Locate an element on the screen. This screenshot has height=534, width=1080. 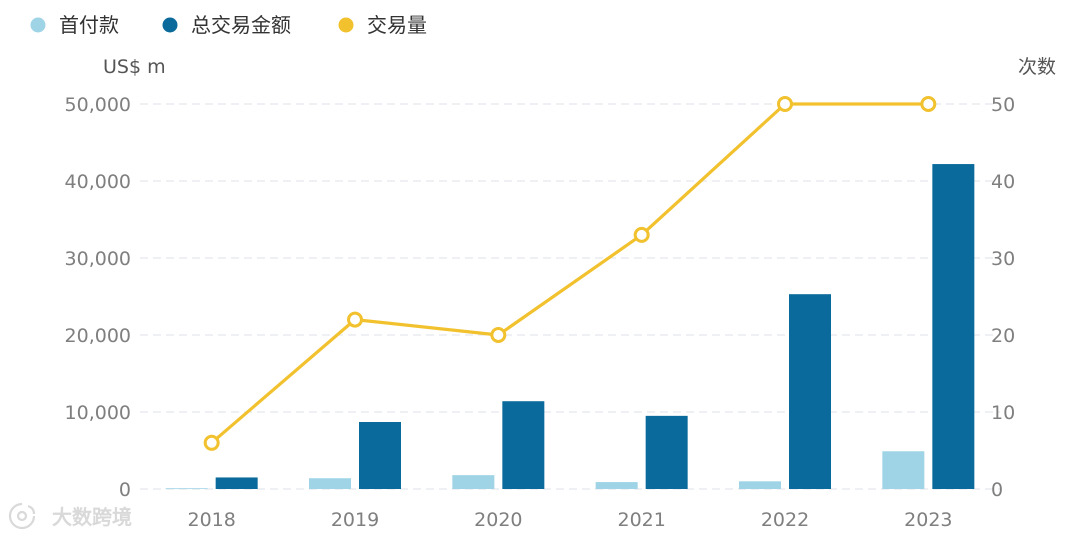
y-axis-left-ticks: 0 10,000 20,000 30,000 40,000 50,000 is located at coordinates (98, 297).